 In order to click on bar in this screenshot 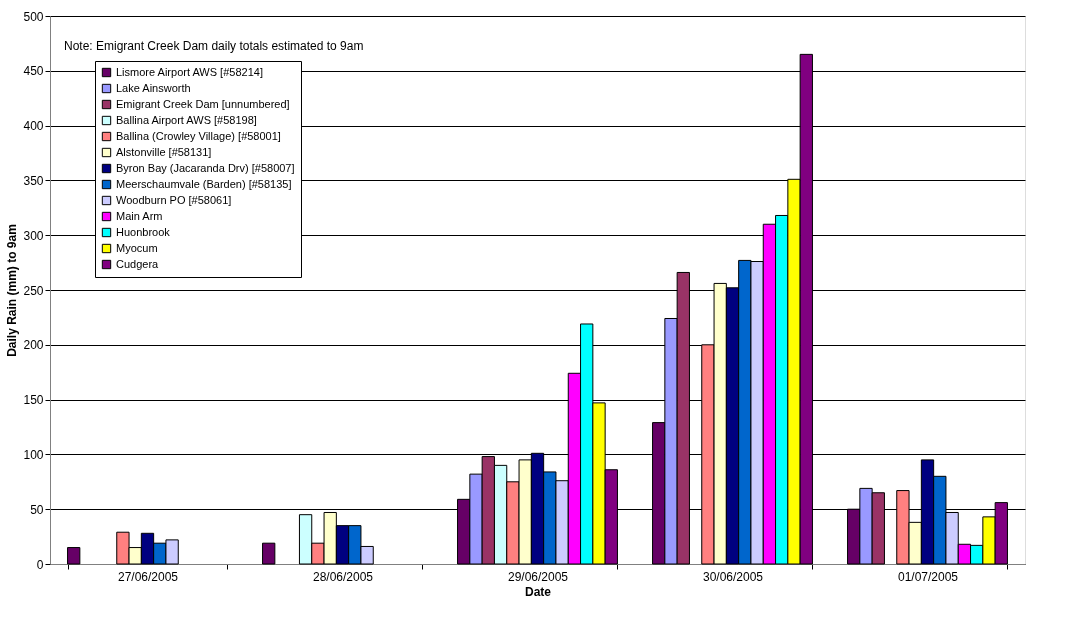, I will do `click(269, 553)`.